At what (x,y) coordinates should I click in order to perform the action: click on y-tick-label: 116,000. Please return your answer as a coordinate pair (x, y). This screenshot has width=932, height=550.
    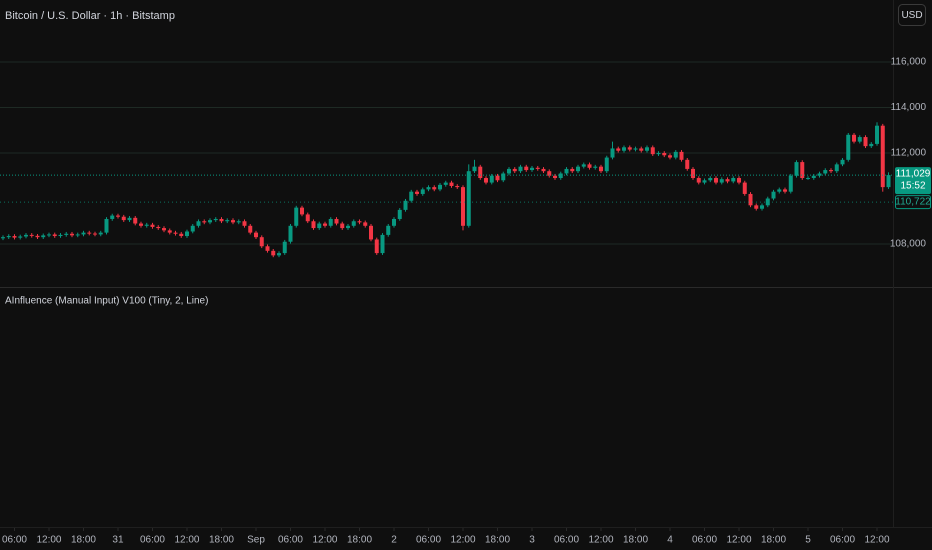
    Looking at the image, I should click on (909, 62).